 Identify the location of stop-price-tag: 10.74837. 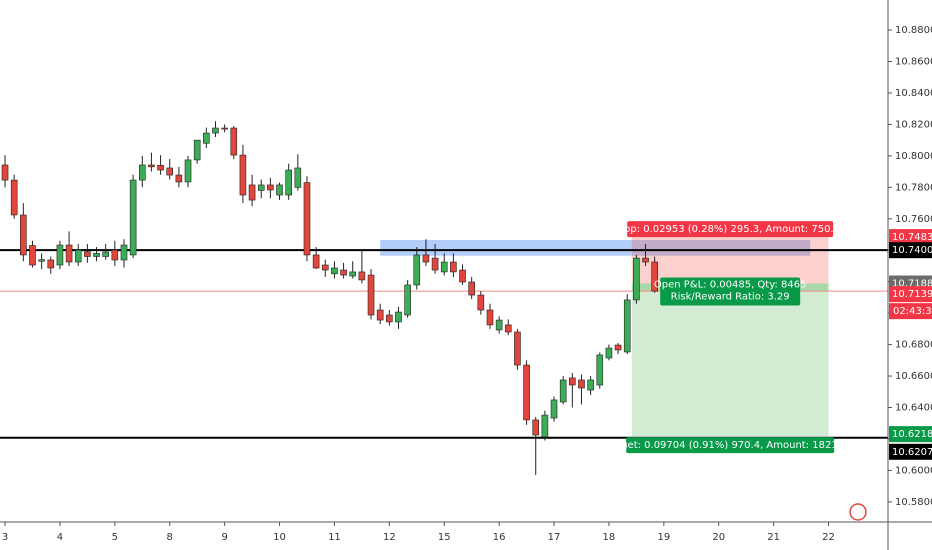
(912, 237).